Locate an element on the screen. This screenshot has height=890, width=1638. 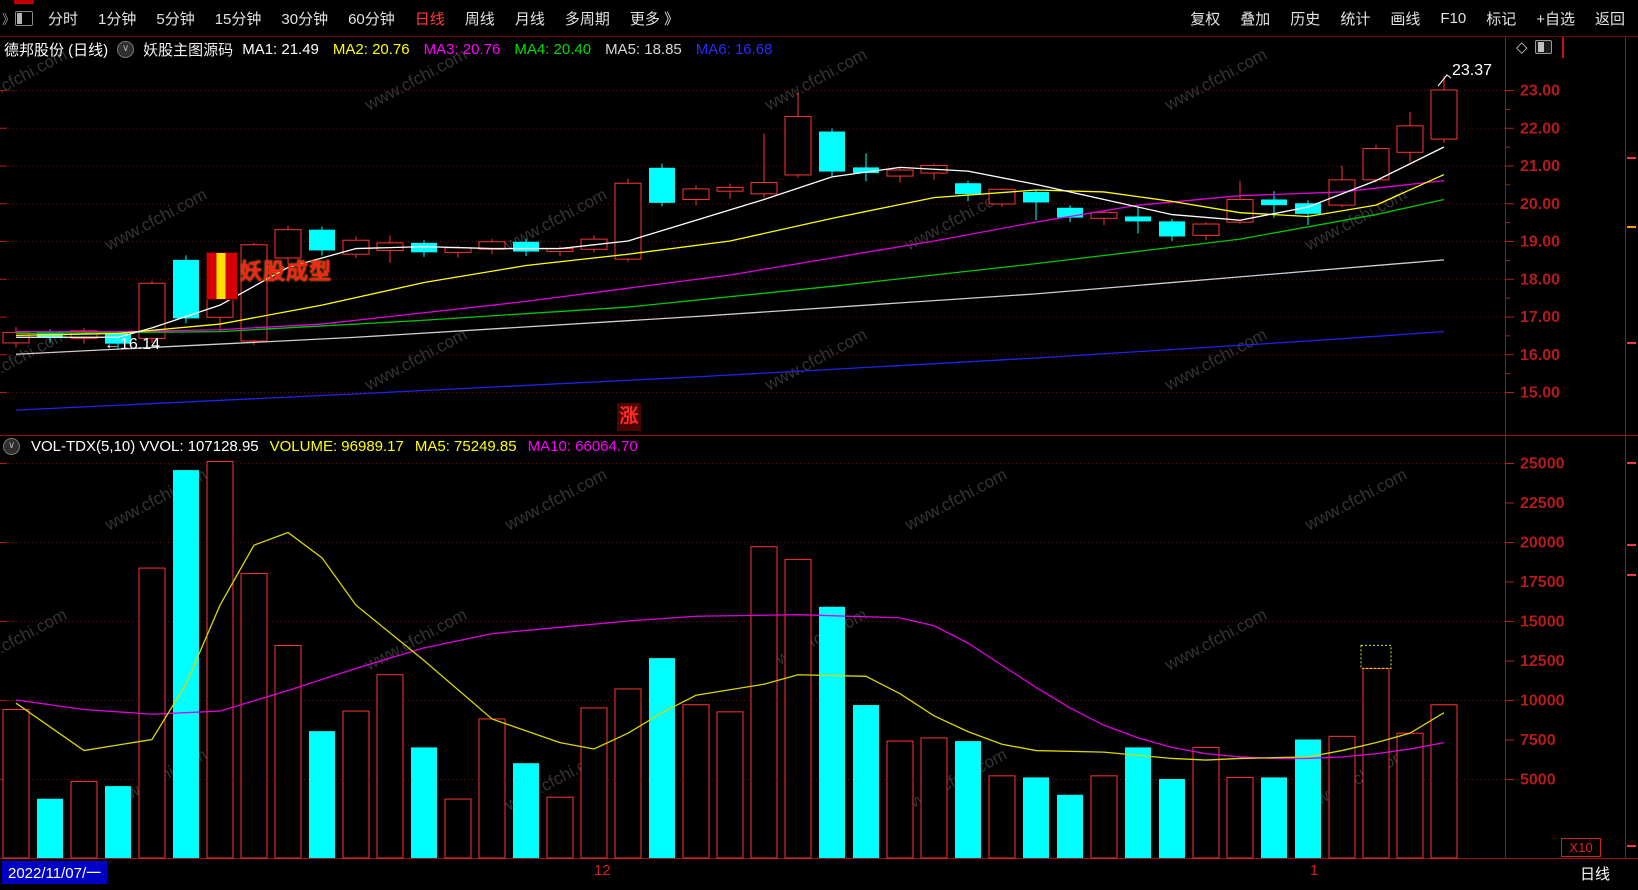
price-axis-label: 20.00 is located at coordinates (1540, 204).